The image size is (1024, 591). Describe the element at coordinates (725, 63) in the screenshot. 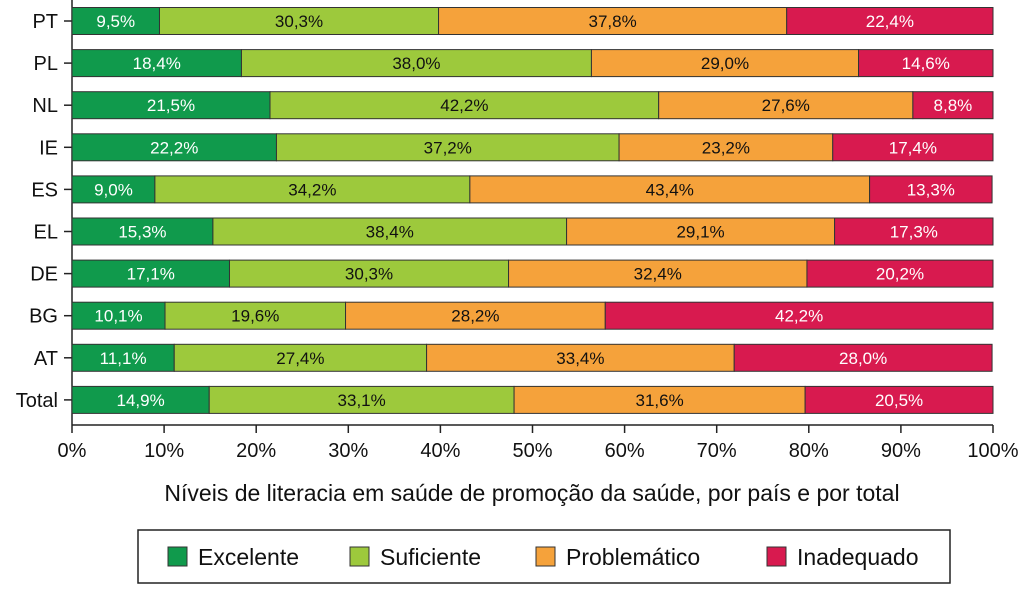

I see `data-label: 29,0%` at that location.